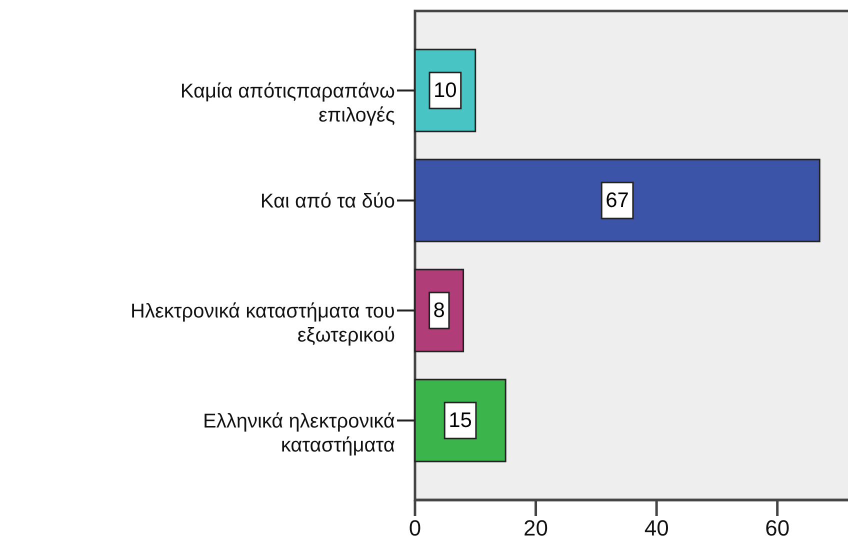 This screenshot has height=552, width=848. I want to click on data-label: 10, so click(445, 90).